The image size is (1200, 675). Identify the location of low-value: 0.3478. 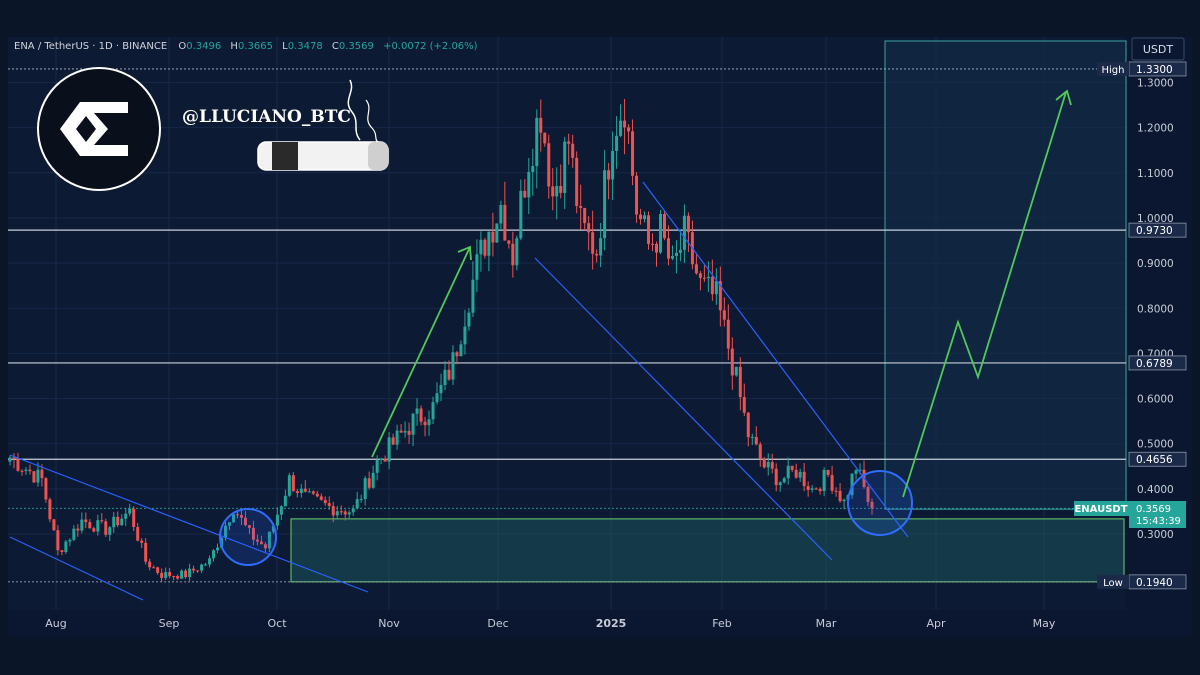
(305, 46).